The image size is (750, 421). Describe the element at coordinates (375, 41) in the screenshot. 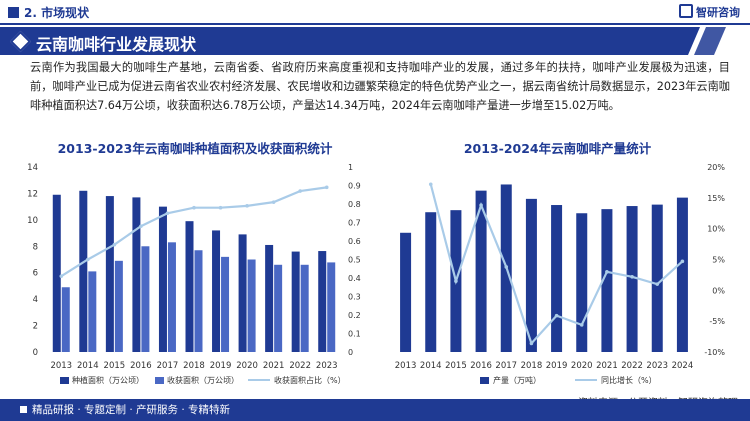

I see `title-banner: 云南咖啡行业发展现状` at that location.